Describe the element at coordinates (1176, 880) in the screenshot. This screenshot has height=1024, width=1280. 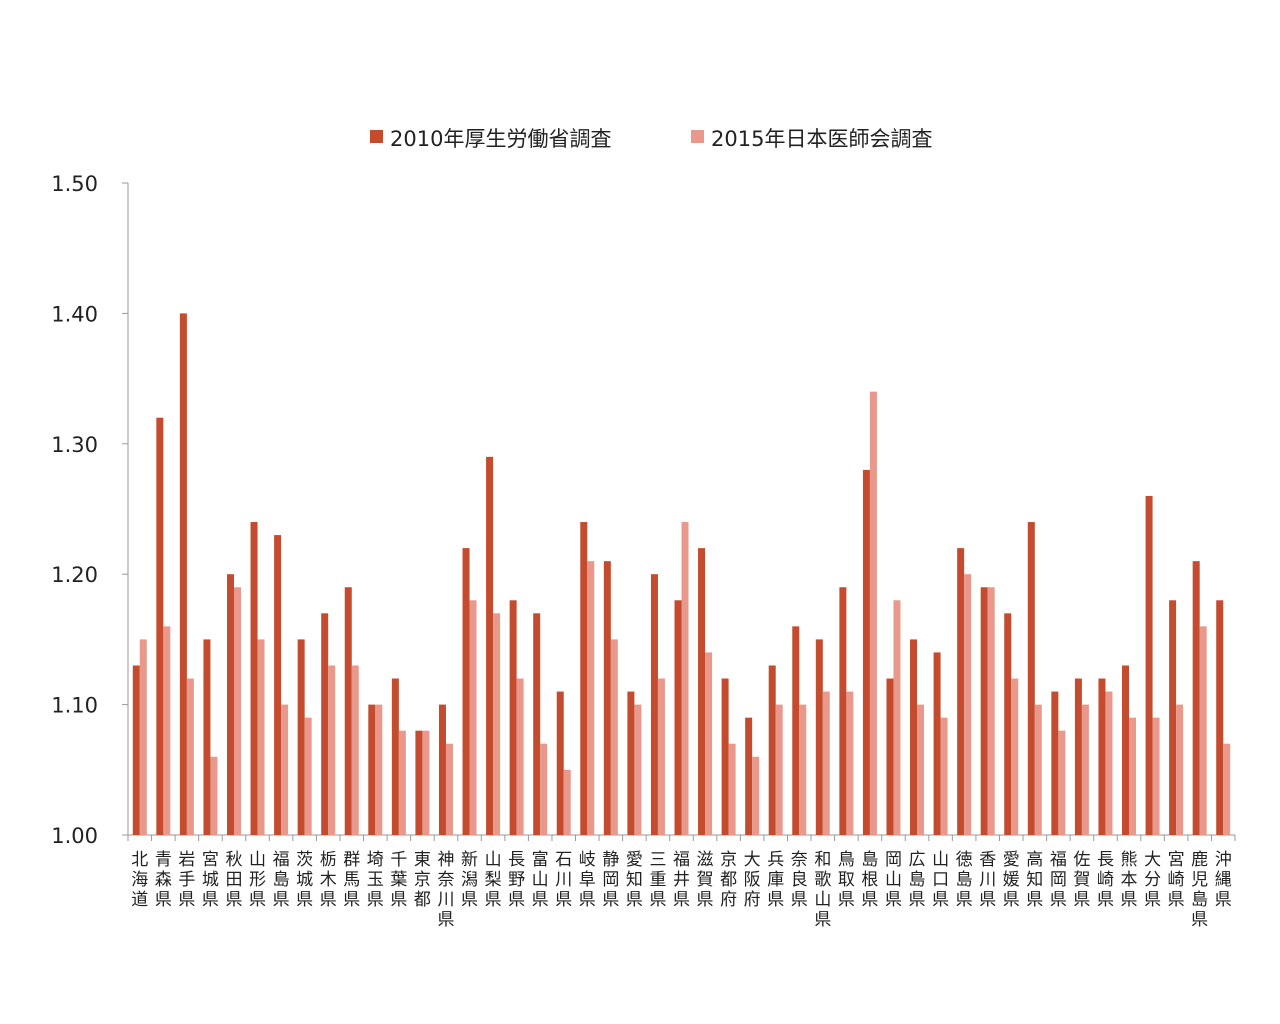
I see `category-label: 宮崎県` at that location.